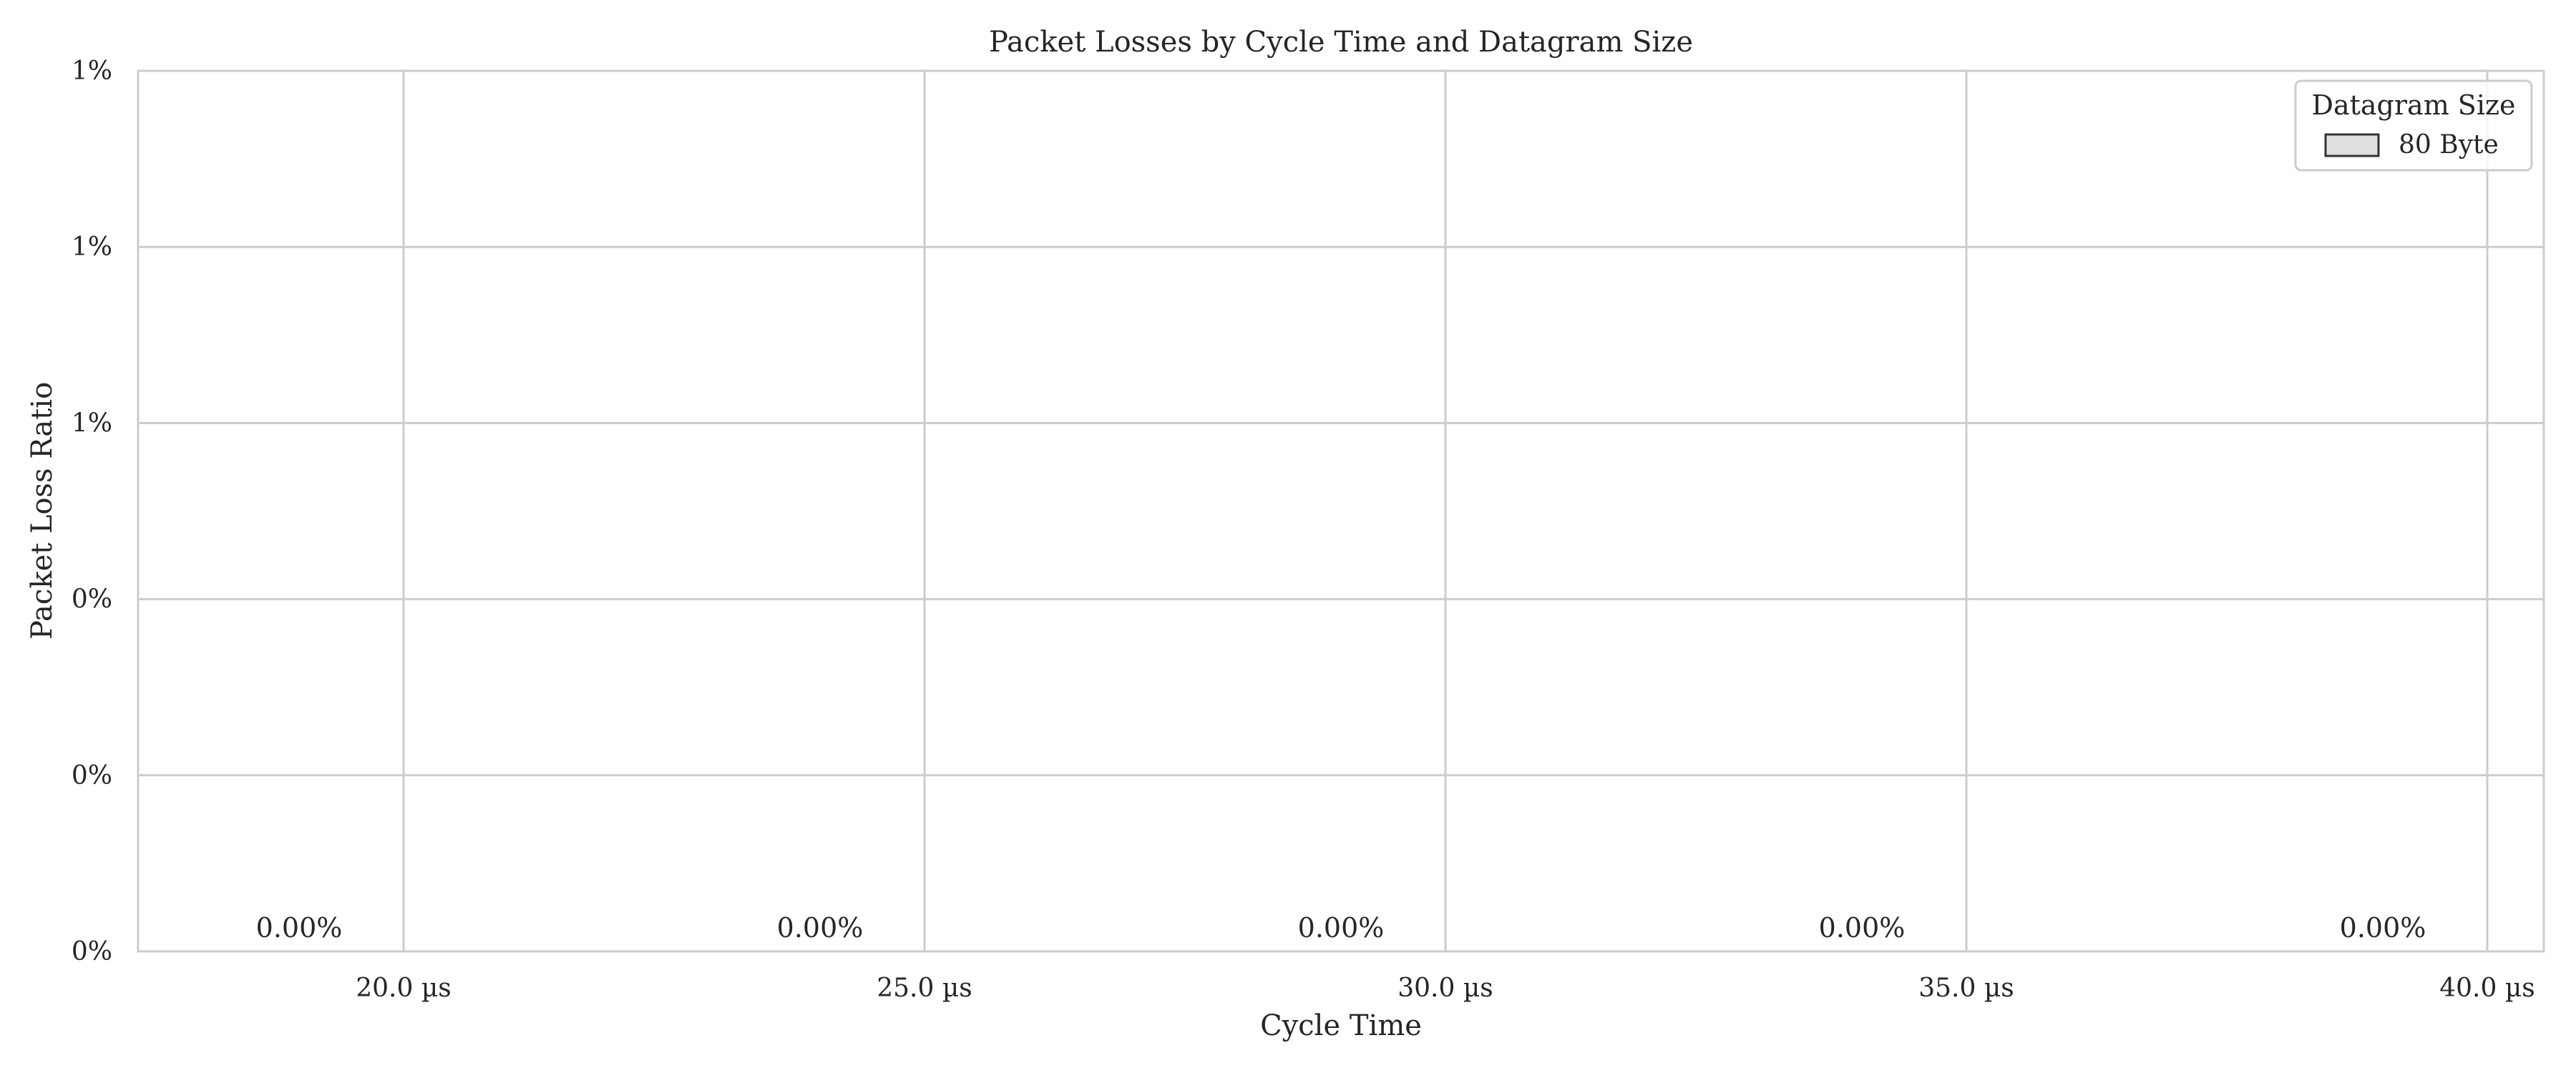  I want to click on x-tick-label: 20.0 µs, so click(403, 989).